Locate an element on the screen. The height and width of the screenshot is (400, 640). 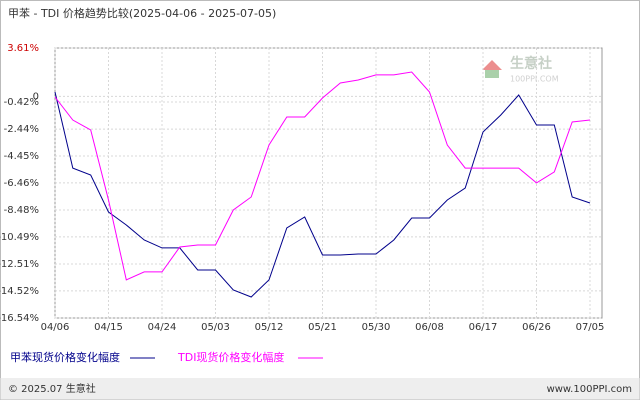
x-tick-label: 04/06 is located at coordinates (55, 327).